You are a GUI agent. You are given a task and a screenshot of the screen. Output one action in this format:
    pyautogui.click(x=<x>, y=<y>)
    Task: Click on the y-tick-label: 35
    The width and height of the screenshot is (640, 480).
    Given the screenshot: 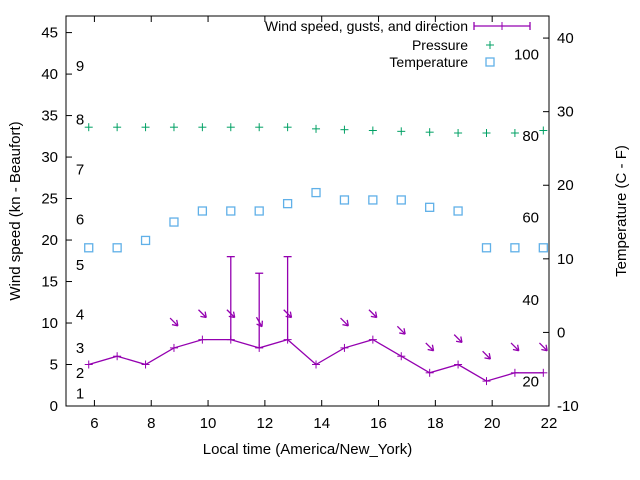 What is the action you would take?
    pyautogui.click(x=49, y=116)
    